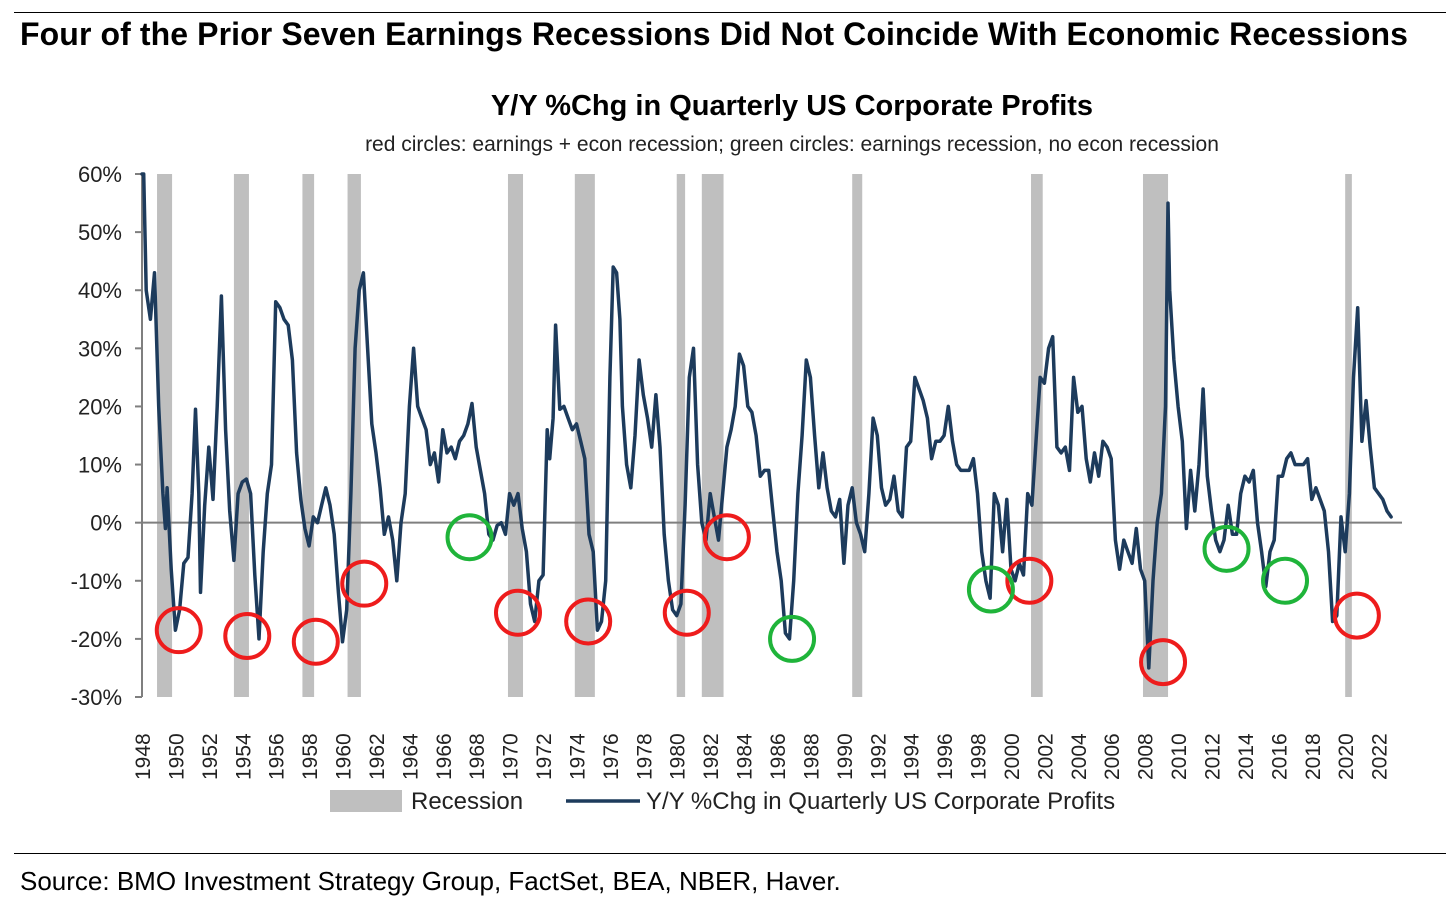  Describe the element at coordinates (1313, 756) in the screenshot. I see `x-tick-label: 2018` at that location.